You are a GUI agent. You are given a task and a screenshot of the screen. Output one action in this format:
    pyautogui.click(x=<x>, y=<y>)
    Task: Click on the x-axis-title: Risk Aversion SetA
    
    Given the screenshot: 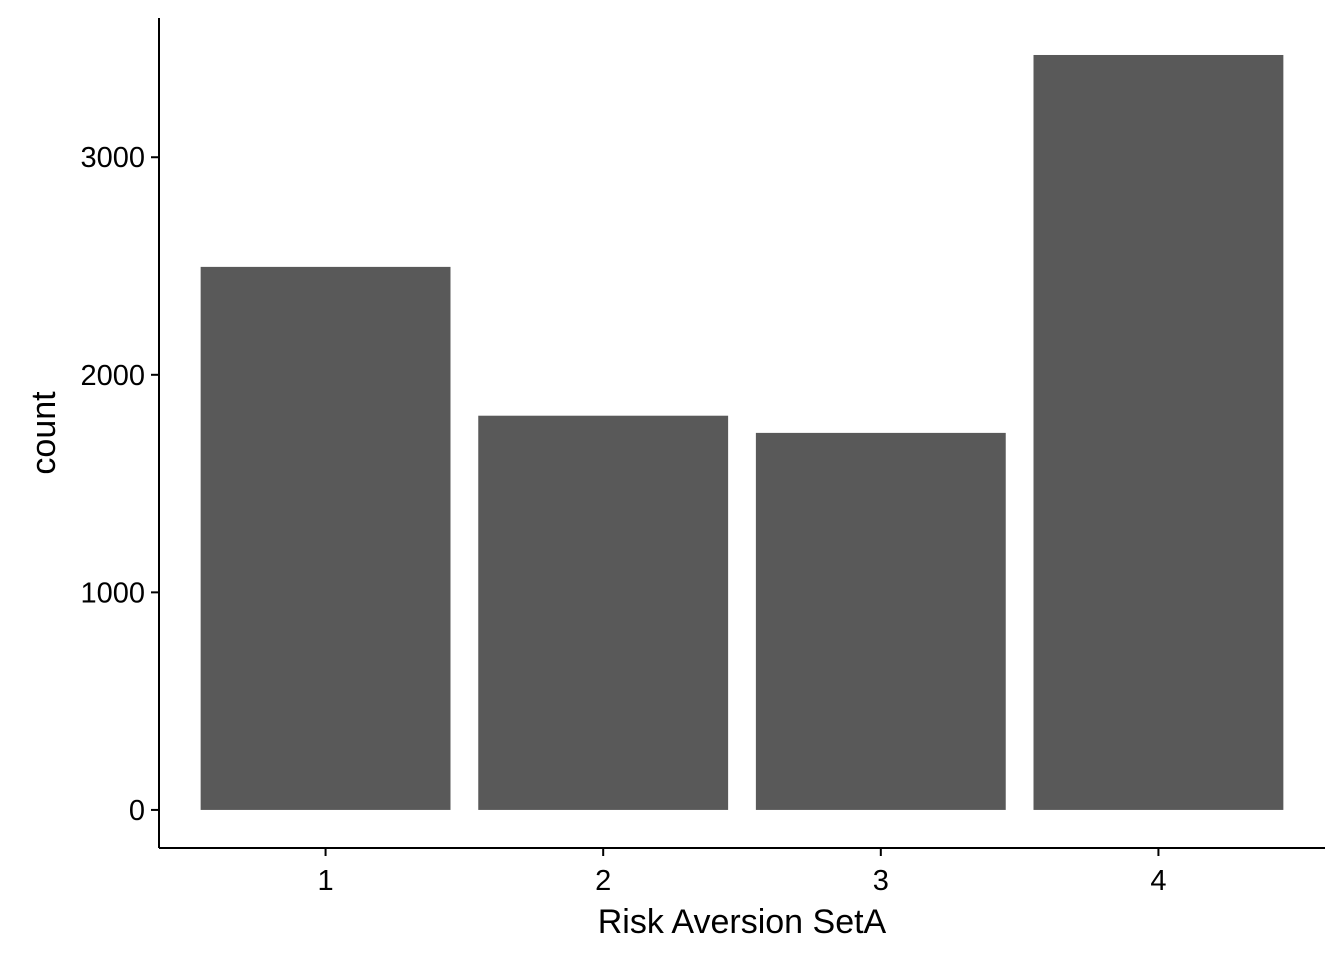 What is the action you would take?
    pyautogui.click(x=742, y=922)
    